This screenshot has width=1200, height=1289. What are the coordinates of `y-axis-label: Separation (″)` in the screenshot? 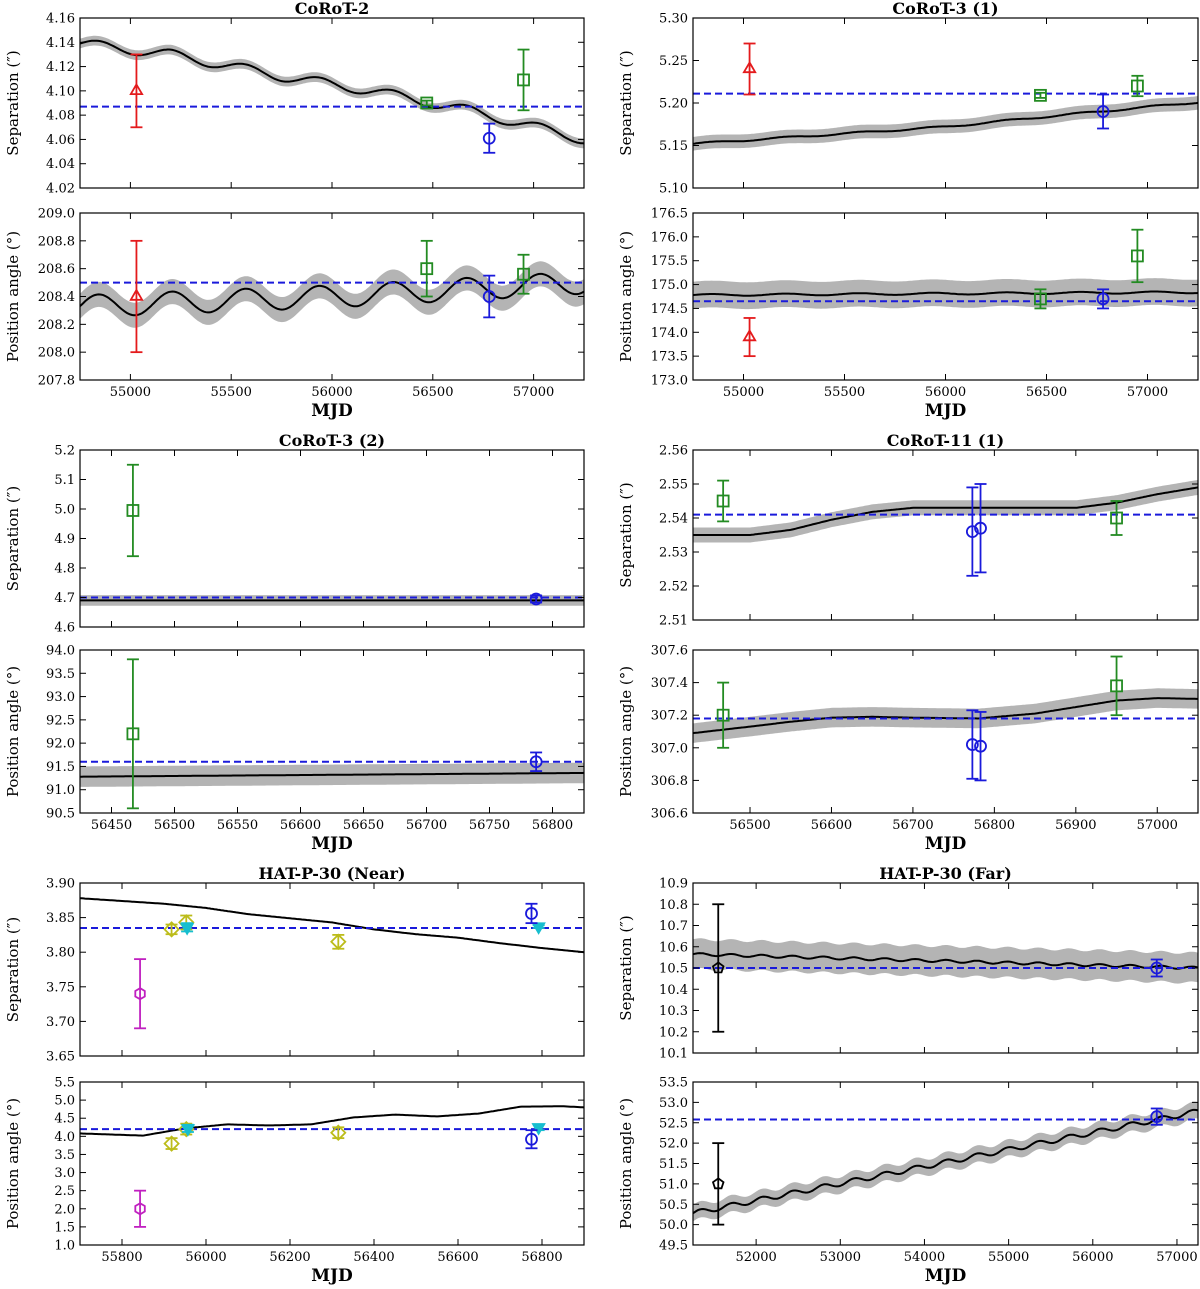 It's located at (13, 969).